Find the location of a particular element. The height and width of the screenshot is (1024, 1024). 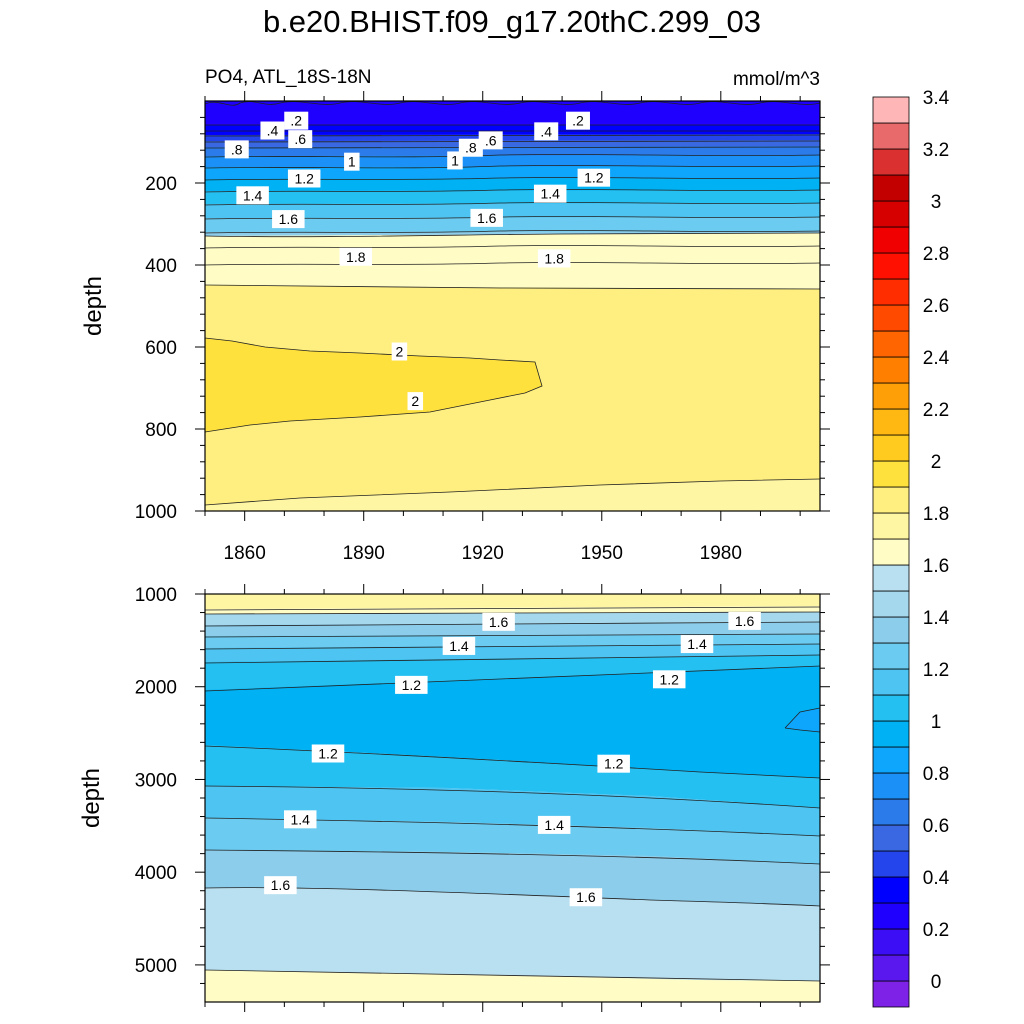

top-contour-label: 1.6 is located at coordinates (487, 218).